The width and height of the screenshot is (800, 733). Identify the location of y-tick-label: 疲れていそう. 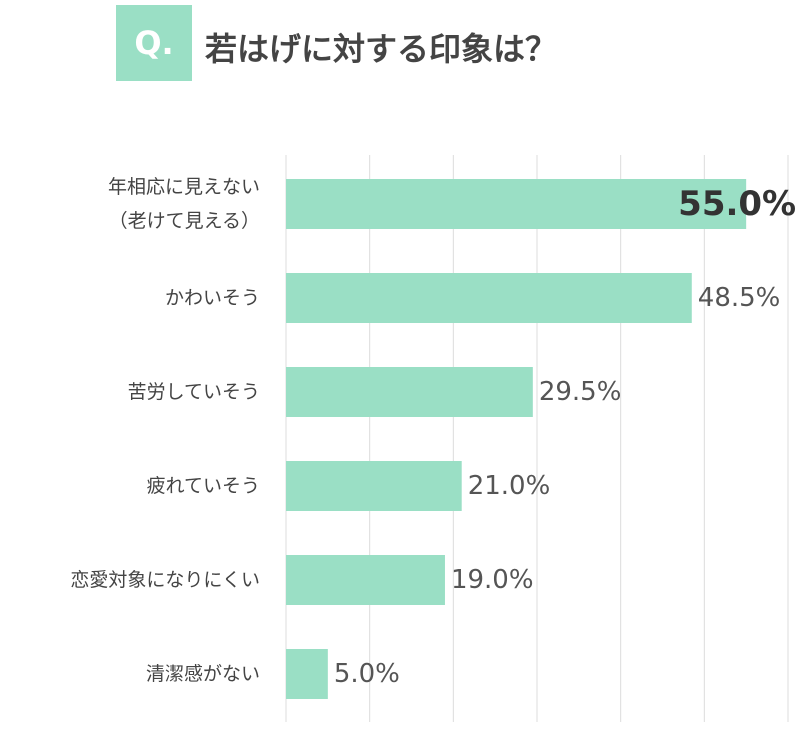
(203, 486).